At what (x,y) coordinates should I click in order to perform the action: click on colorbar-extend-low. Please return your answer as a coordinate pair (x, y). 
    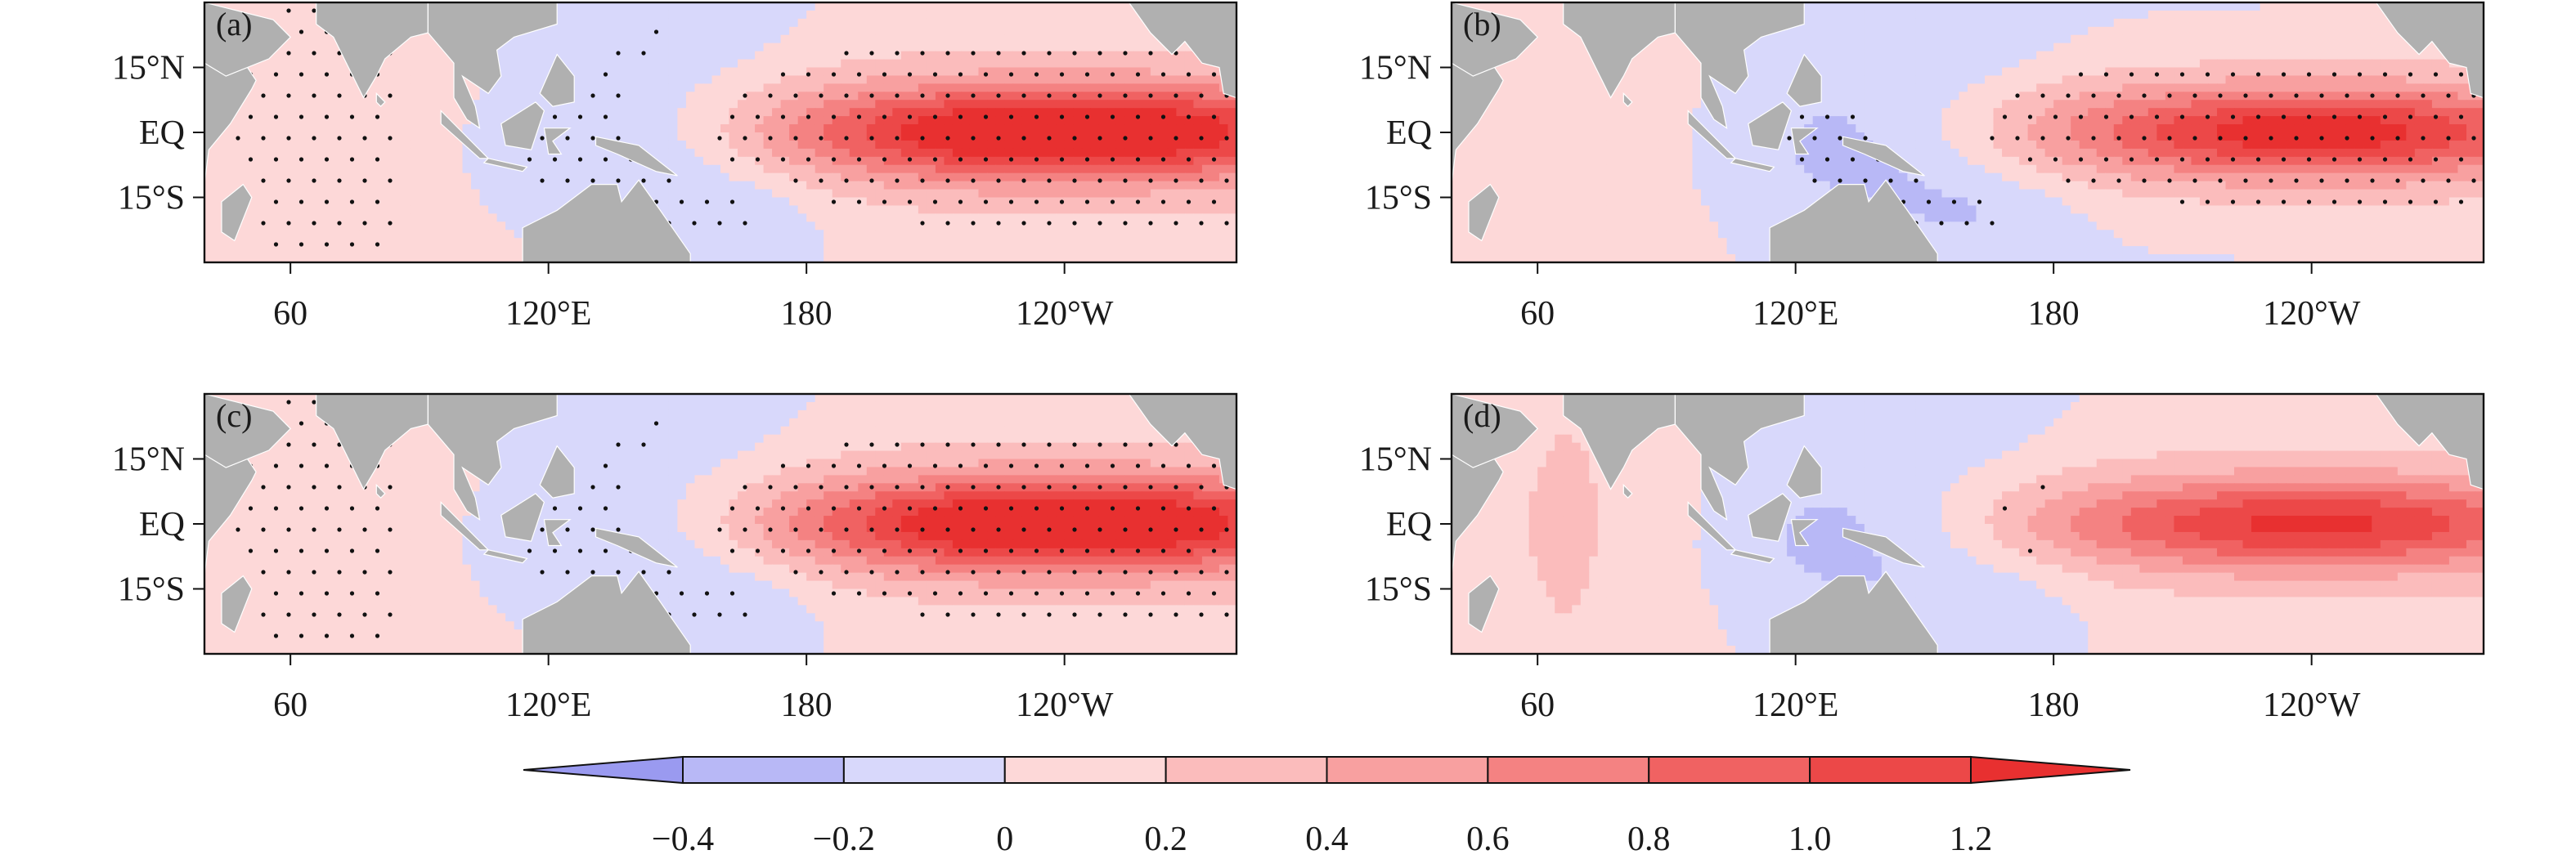
    Looking at the image, I should click on (603, 770).